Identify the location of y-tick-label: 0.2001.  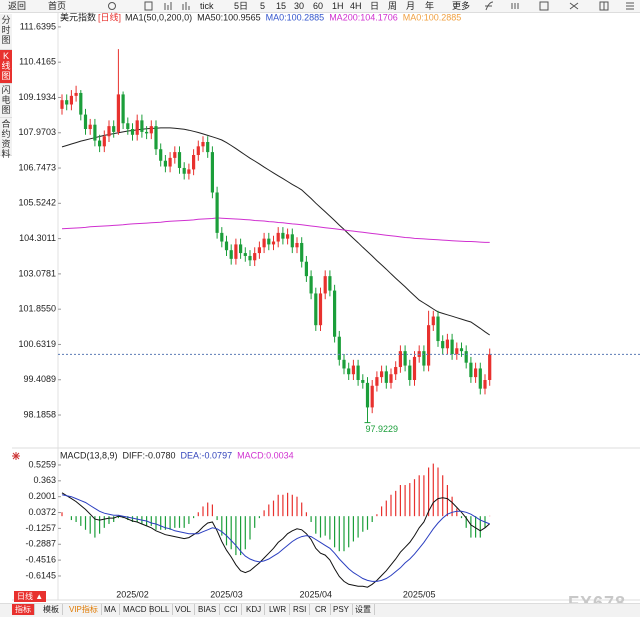
(42, 496).